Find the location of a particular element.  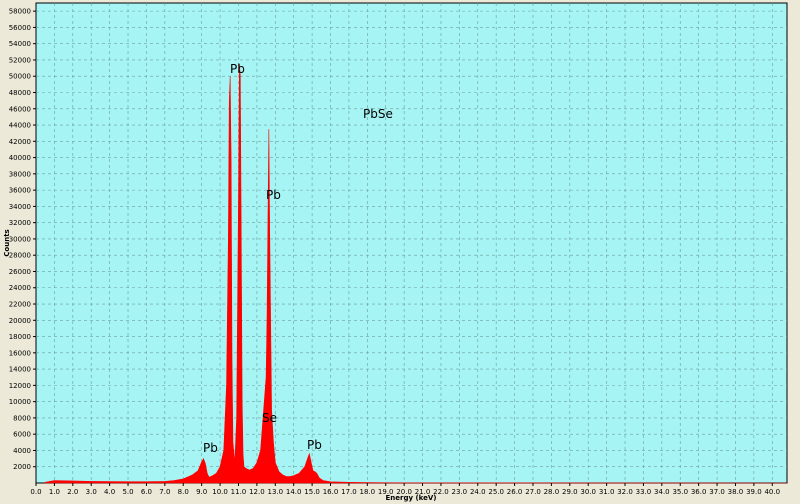

y-tick-label: 58000 is located at coordinates (20, 12).